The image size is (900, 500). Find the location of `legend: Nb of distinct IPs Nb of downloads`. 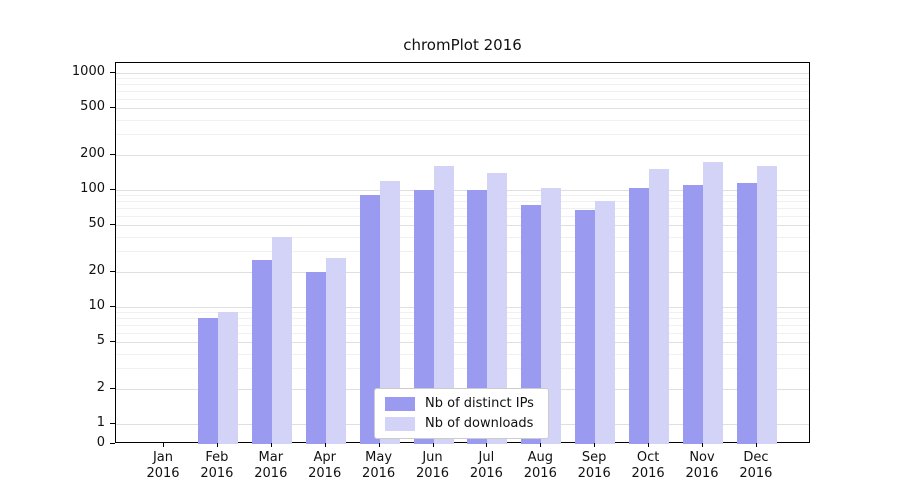

legend: Nb of distinct IPs Nb of downloads is located at coordinates (461, 413).